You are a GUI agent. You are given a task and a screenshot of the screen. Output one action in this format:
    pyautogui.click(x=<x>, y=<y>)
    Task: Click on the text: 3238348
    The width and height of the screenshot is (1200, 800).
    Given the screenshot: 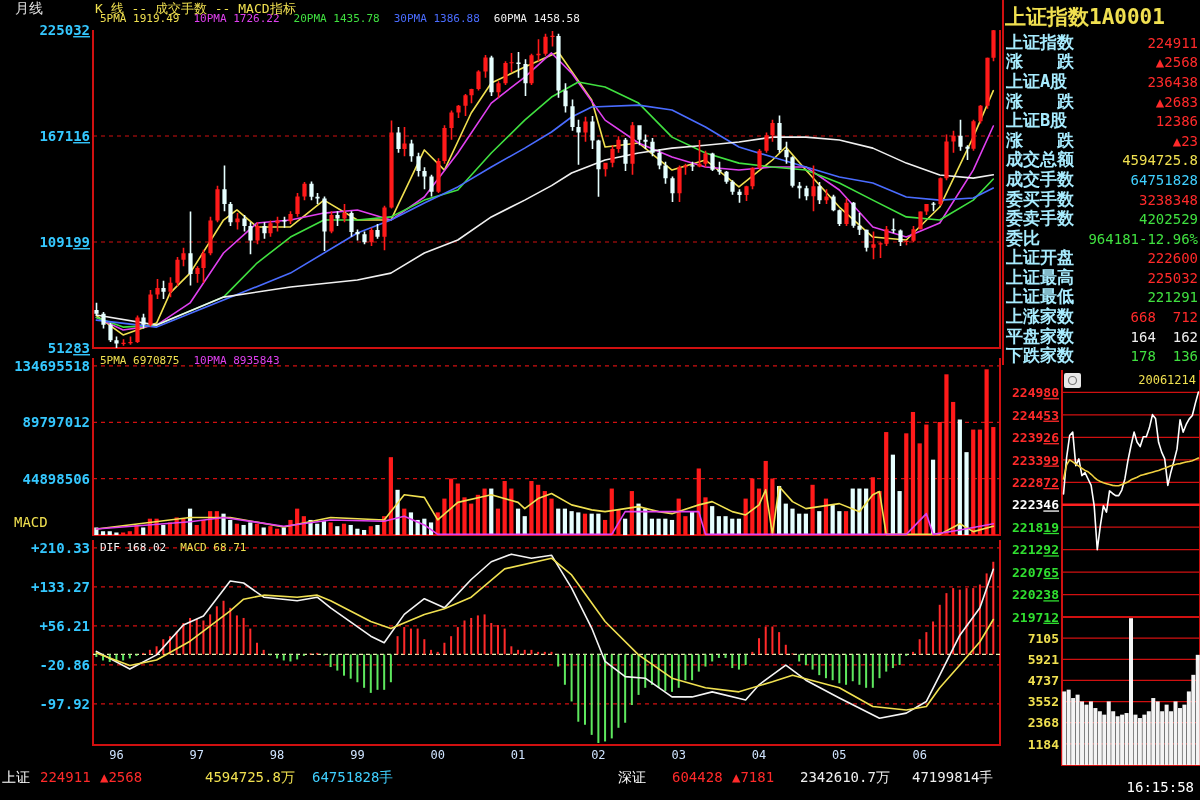 What is the action you would take?
    pyautogui.click(x=1168, y=199)
    